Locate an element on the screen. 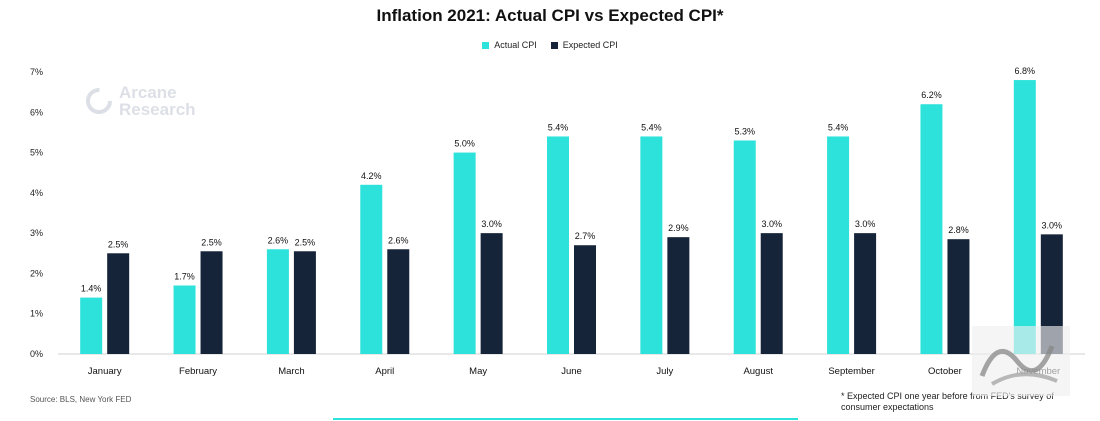 The width and height of the screenshot is (1100, 421). y-tick-label: 6% is located at coordinates (36, 112).